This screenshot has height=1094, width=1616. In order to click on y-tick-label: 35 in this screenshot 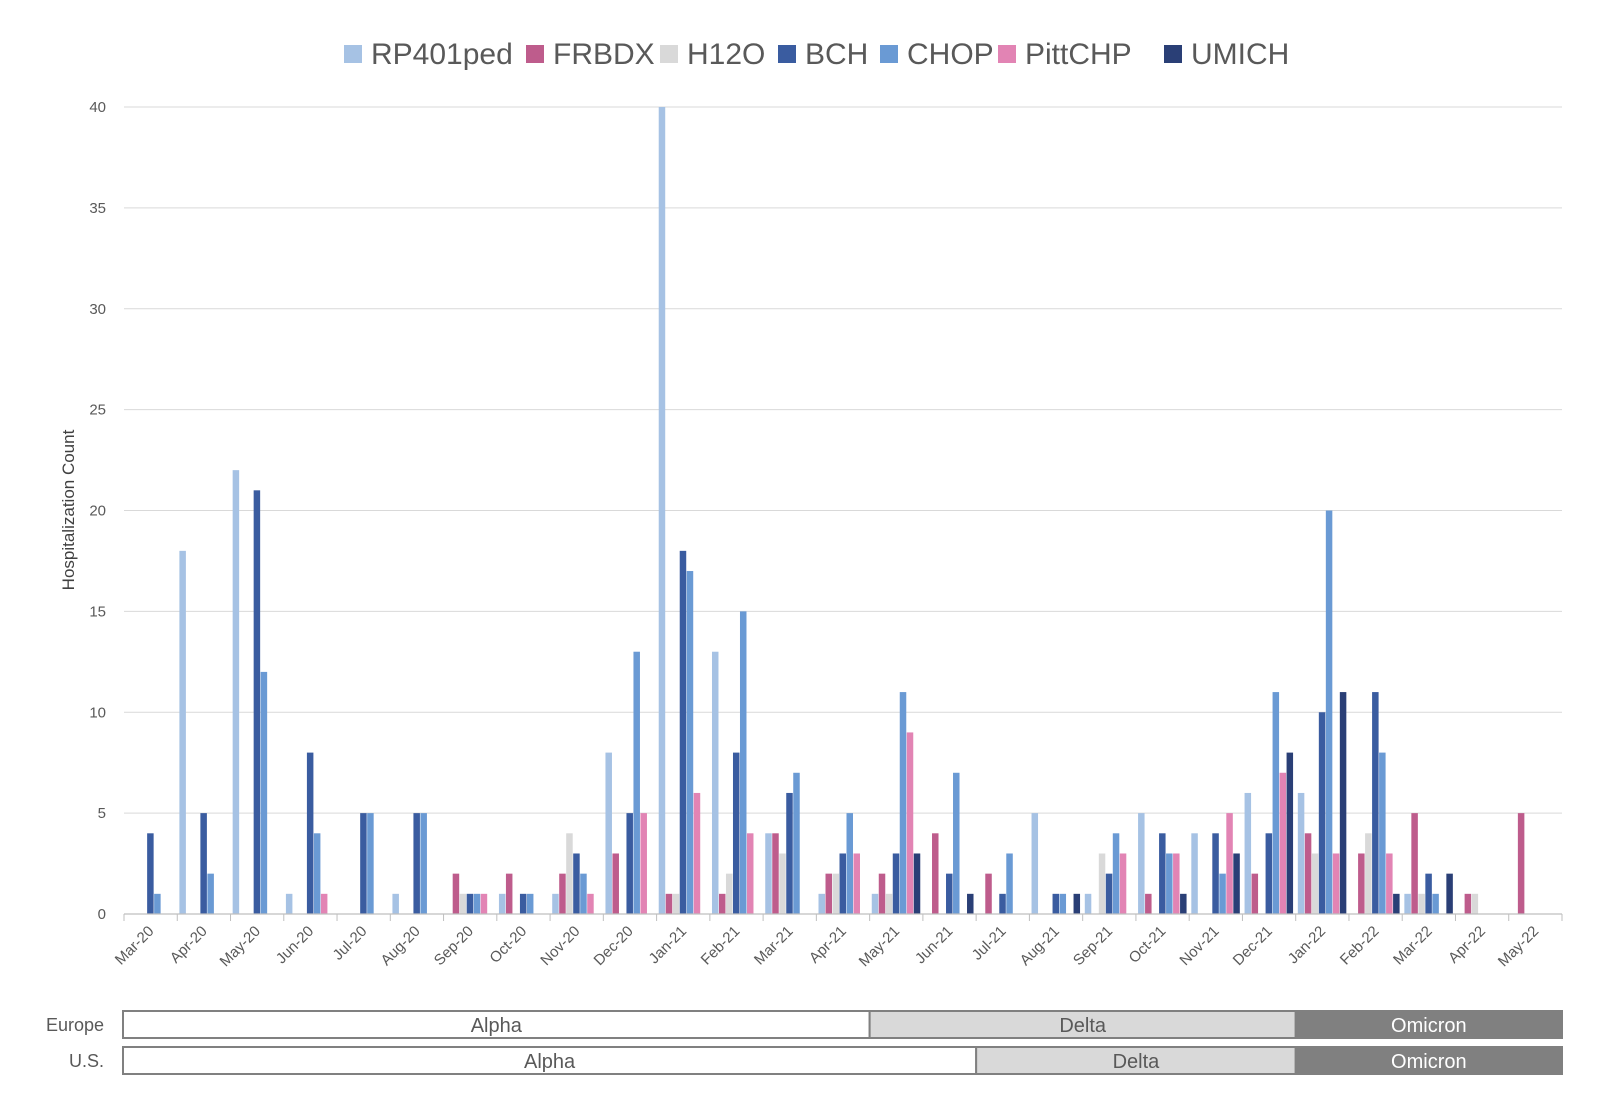, I will do `click(97, 208)`.